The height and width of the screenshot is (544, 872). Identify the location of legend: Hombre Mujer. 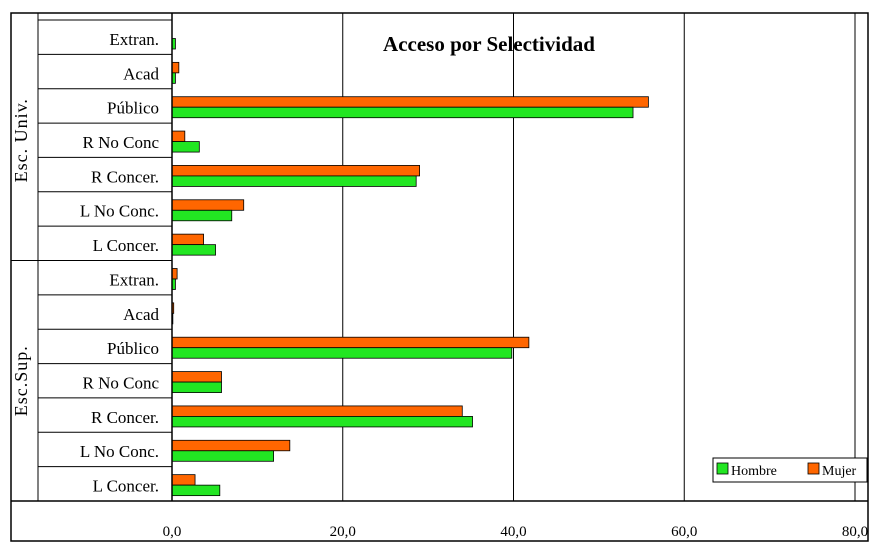
(790, 470).